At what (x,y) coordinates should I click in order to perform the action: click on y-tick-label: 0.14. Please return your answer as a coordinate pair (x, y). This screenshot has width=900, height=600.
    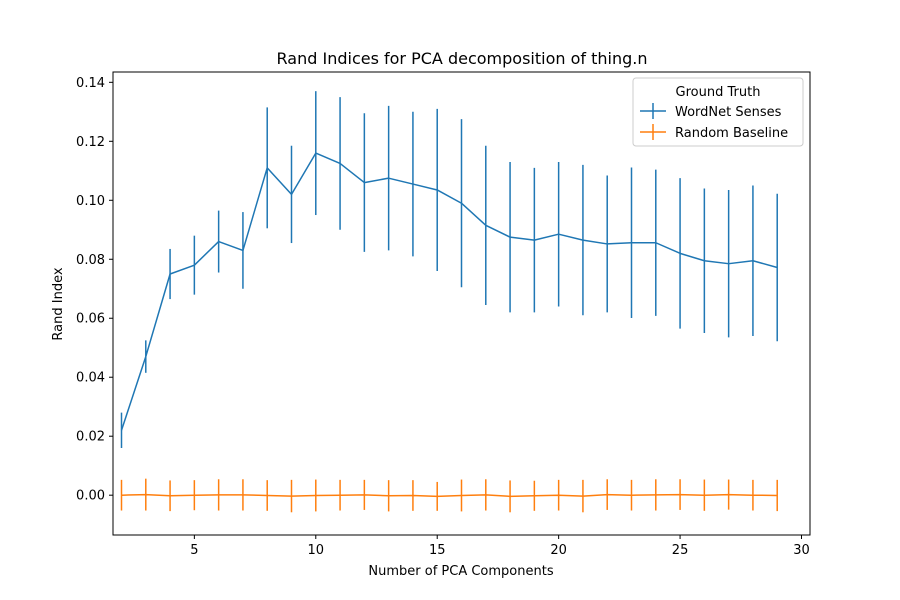
    Looking at the image, I should click on (90, 83).